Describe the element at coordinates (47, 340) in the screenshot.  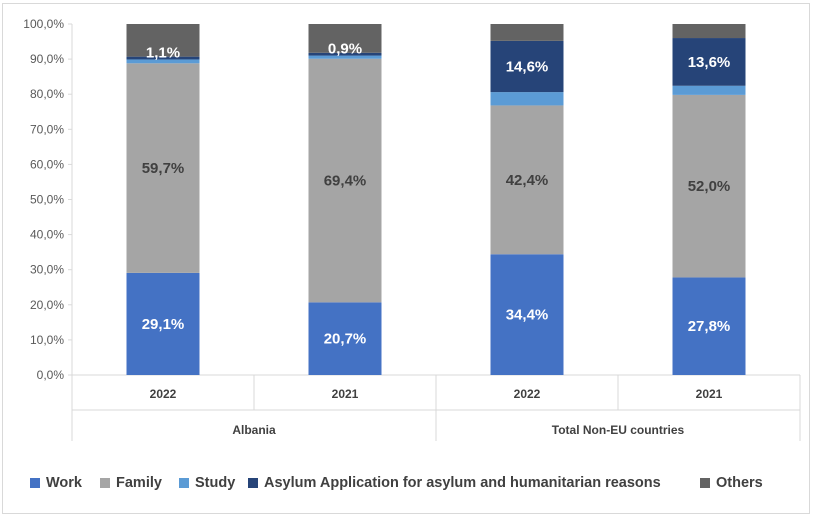
I see `y-tick-label: 10,0%` at that location.